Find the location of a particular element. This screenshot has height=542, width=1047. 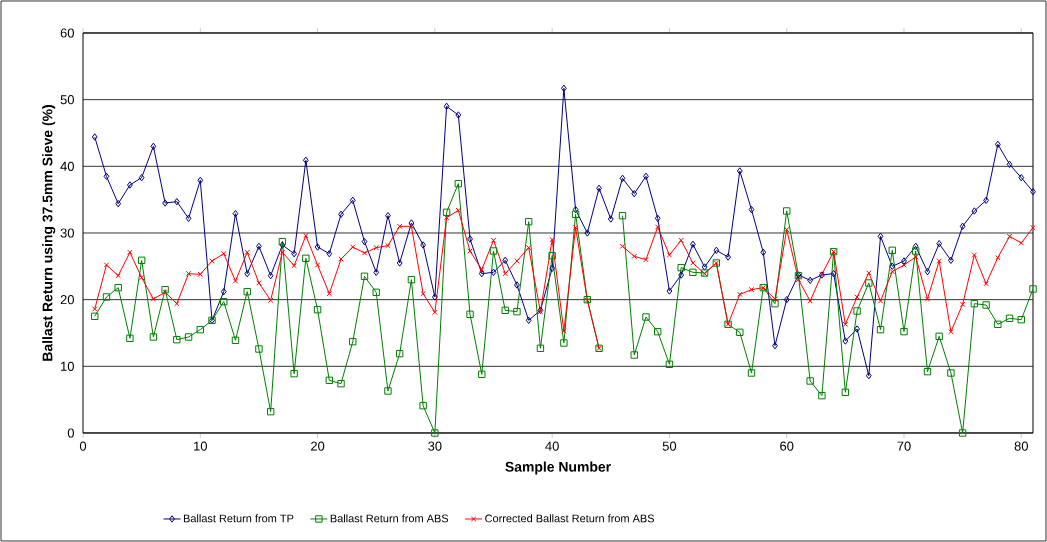

x-tick-label: 80 is located at coordinates (1021, 446).